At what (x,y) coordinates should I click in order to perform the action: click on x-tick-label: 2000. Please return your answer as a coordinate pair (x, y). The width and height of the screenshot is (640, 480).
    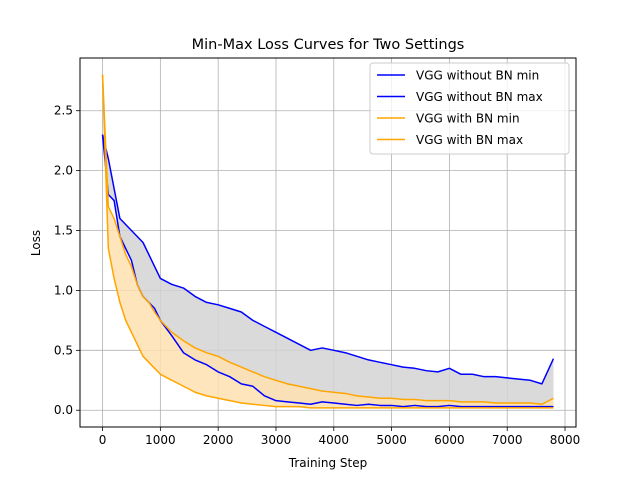
    Looking at the image, I should click on (218, 440).